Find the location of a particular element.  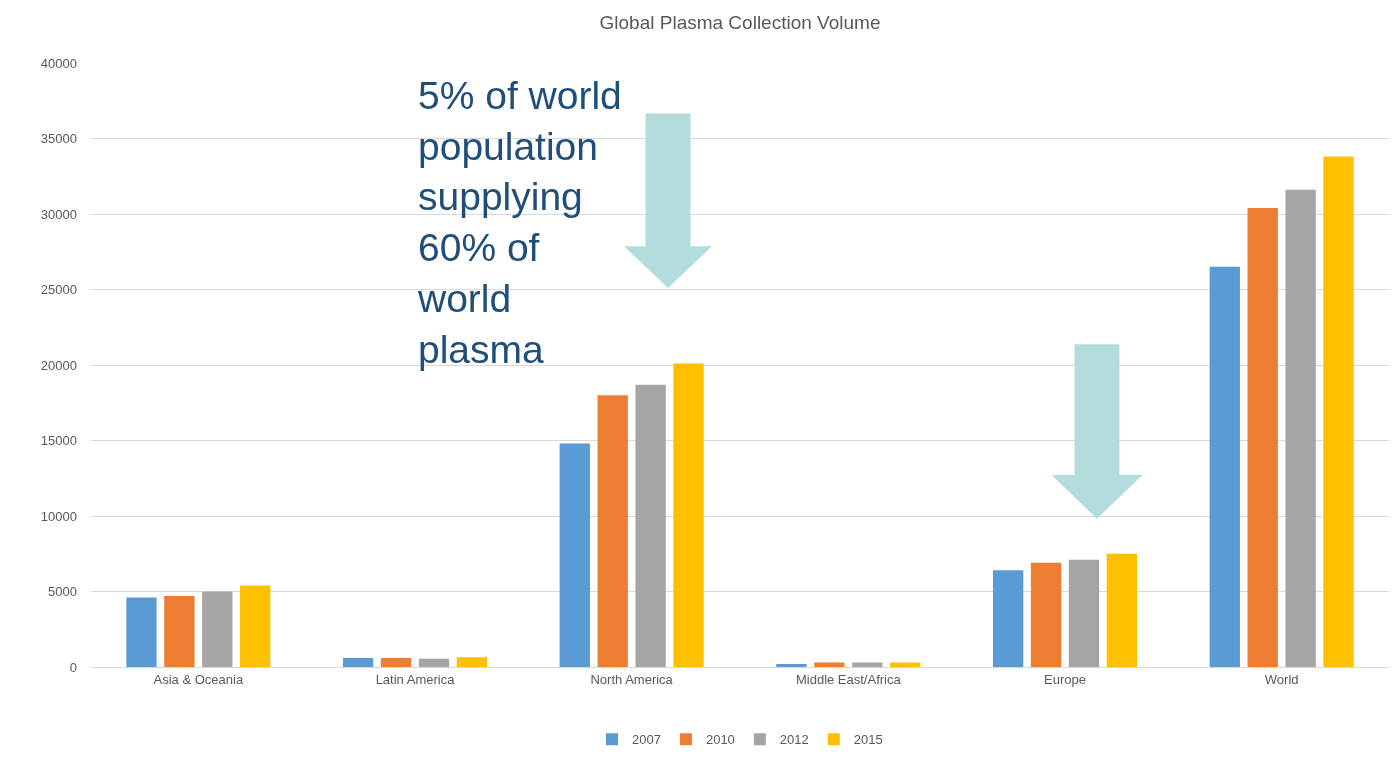

legend-label: 2015 is located at coordinates (868, 740).